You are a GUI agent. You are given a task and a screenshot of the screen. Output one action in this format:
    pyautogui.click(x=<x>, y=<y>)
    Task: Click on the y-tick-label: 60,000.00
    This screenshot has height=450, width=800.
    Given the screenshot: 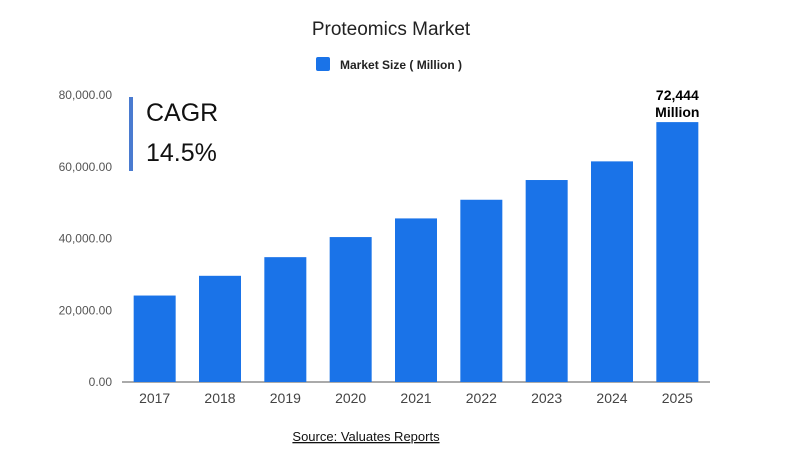 What is the action you would take?
    pyautogui.click(x=86, y=167)
    